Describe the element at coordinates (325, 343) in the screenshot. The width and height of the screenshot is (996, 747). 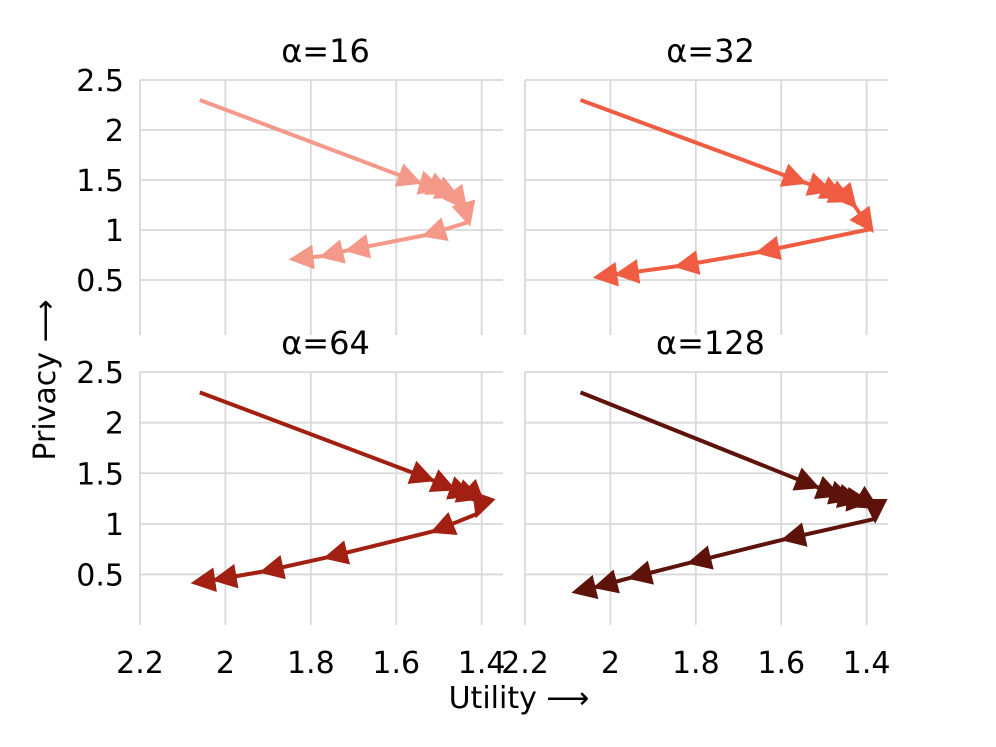
I see `panel-title: α=64` at that location.